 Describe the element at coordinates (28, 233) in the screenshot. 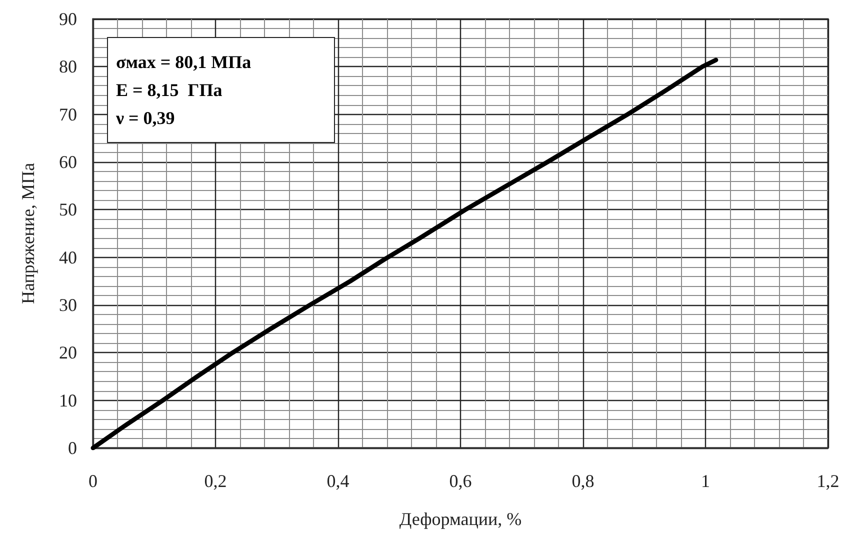

I see `y-axis-title: Напряжение, МПа` at that location.